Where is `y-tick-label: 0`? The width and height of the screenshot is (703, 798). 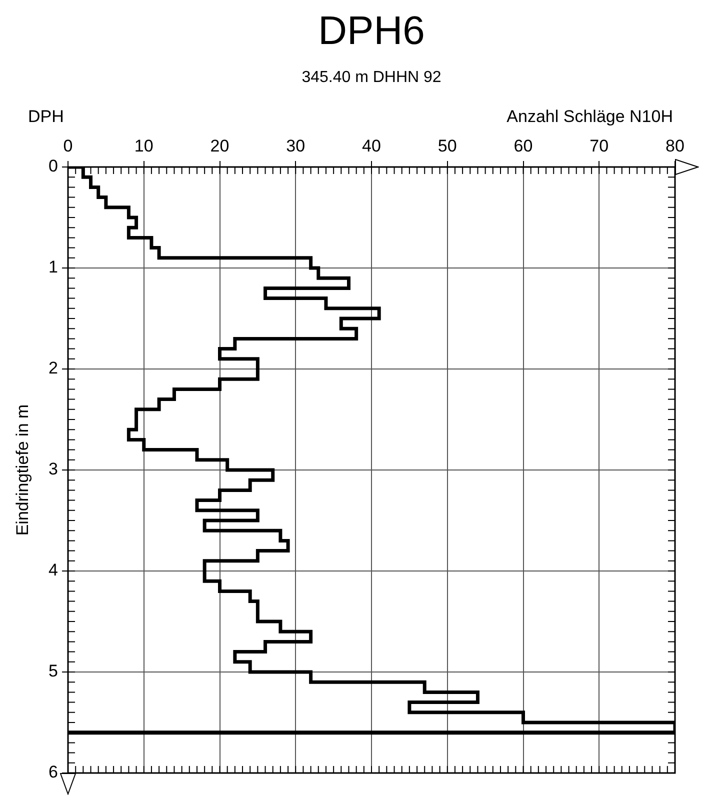 y-tick-label: 0 is located at coordinates (53, 166).